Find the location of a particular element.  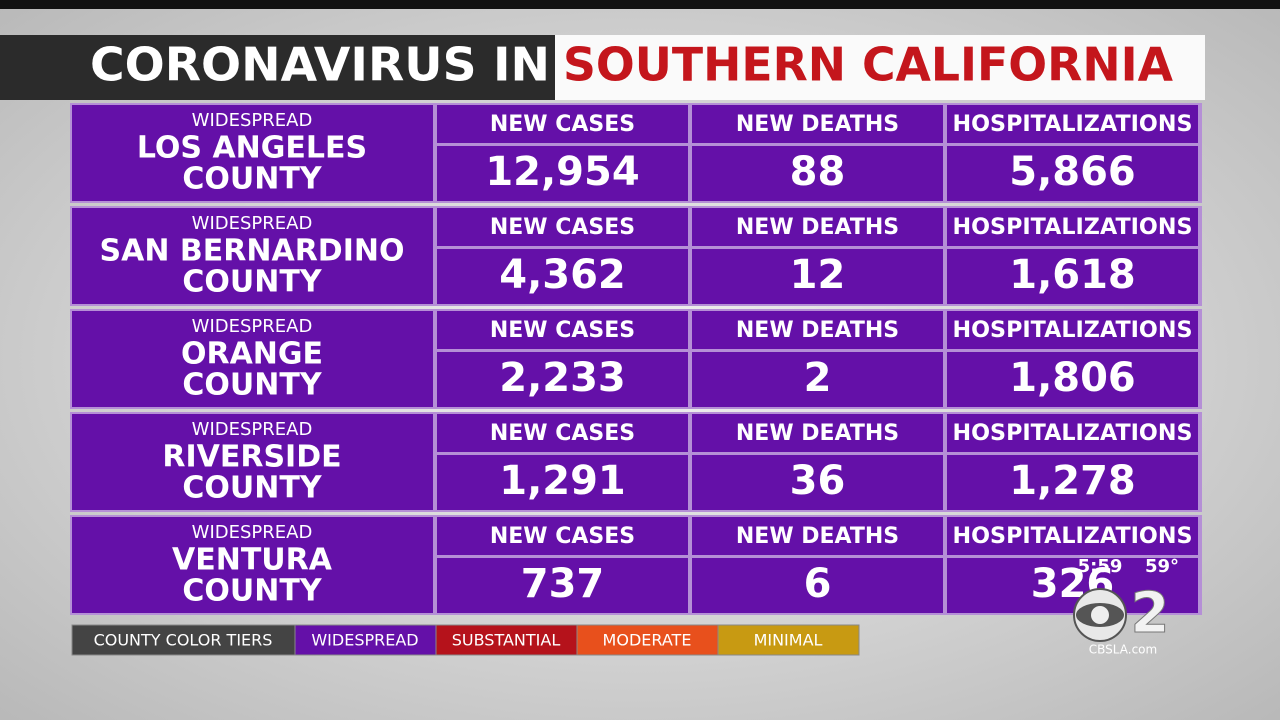

value: 1,291 is located at coordinates (562, 481).